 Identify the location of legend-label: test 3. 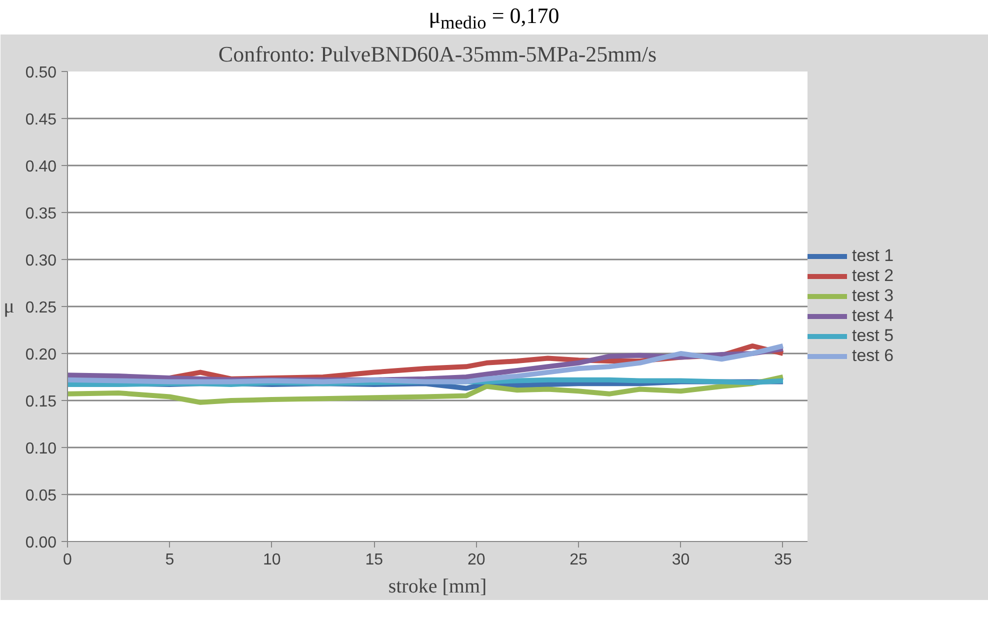
(873, 296).